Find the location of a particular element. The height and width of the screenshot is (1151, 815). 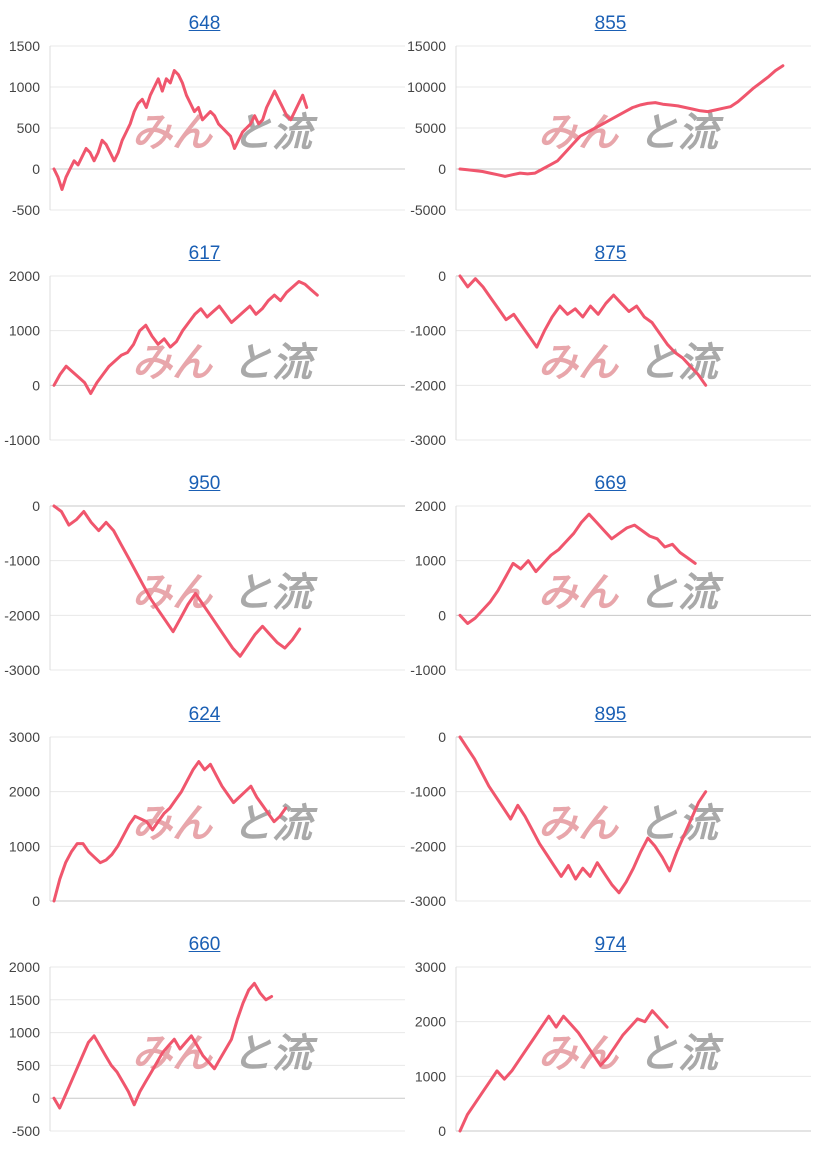

chart-title-link: 624 is located at coordinates (204, 714).